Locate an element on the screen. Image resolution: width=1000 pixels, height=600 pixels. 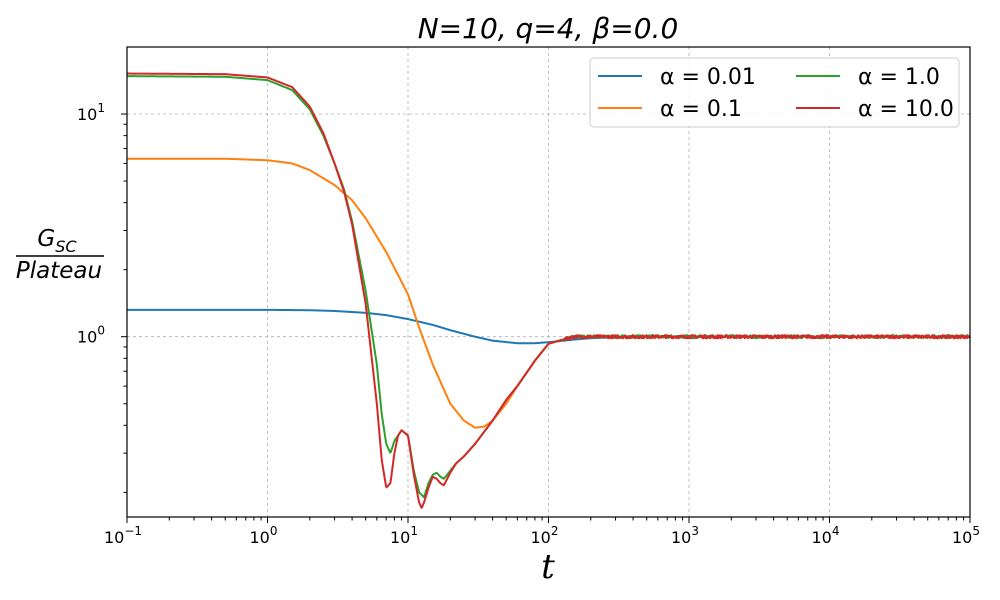
x-tick-exponent: 1 is located at coordinates (414, 531).